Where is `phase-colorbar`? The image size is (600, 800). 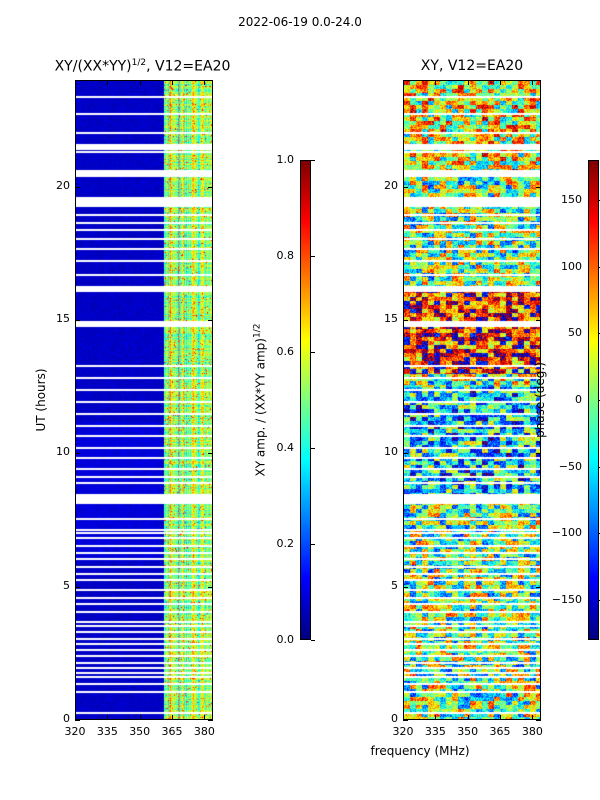 phase-colorbar is located at coordinates (593, 400).